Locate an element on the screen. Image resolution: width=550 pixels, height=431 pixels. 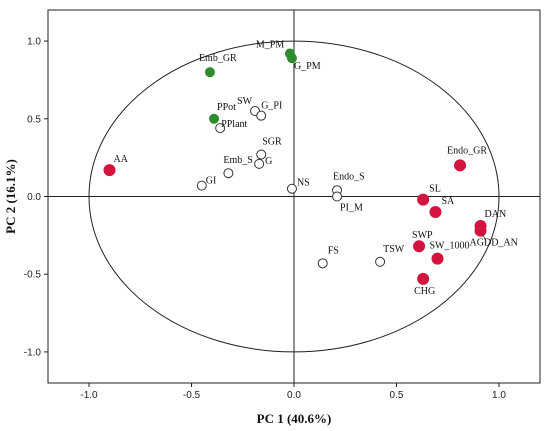
point-label: GI is located at coordinates (211, 181).